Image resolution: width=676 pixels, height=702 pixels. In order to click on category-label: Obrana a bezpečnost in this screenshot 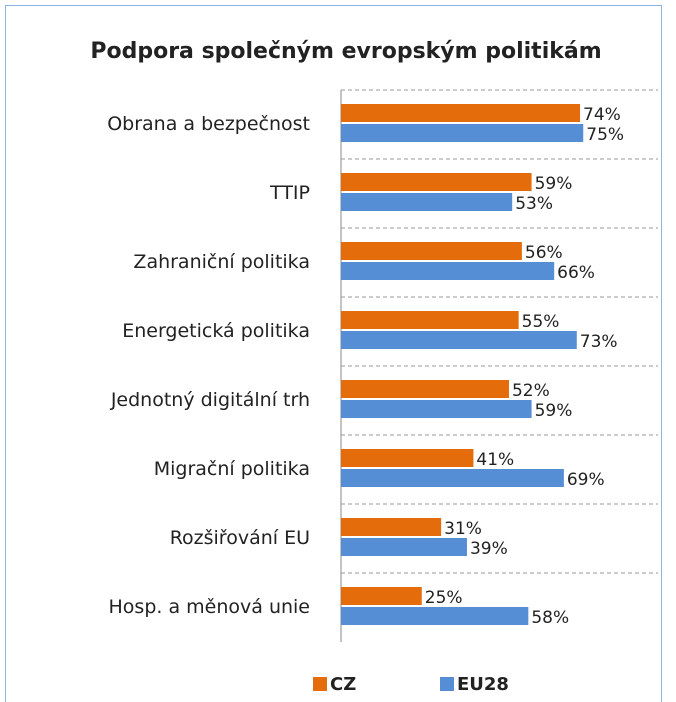, I will do `click(208, 124)`.